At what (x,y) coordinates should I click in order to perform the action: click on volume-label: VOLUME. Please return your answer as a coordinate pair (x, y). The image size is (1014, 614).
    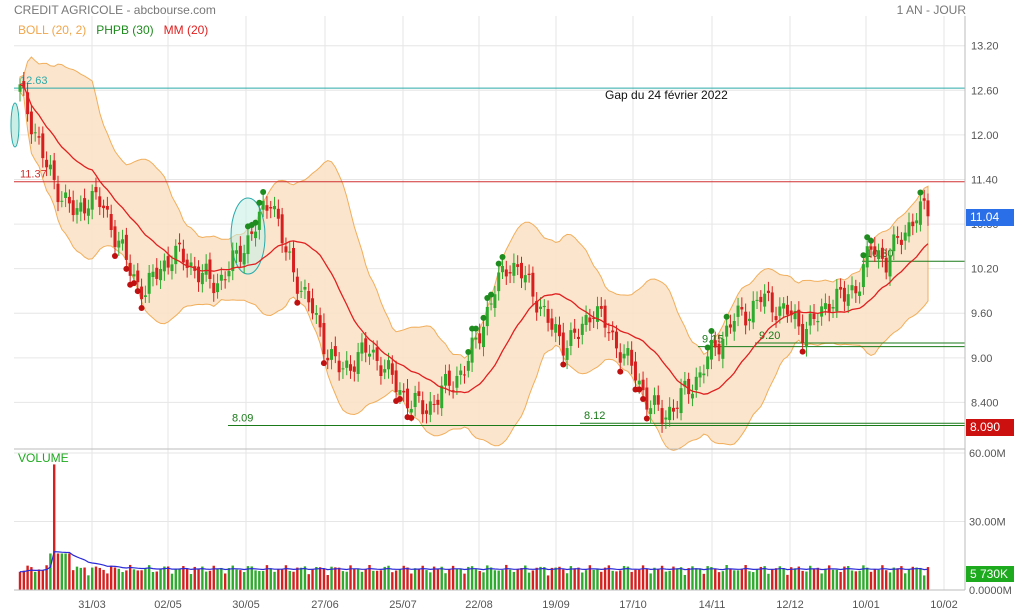
    Looking at the image, I should click on (43, 458).